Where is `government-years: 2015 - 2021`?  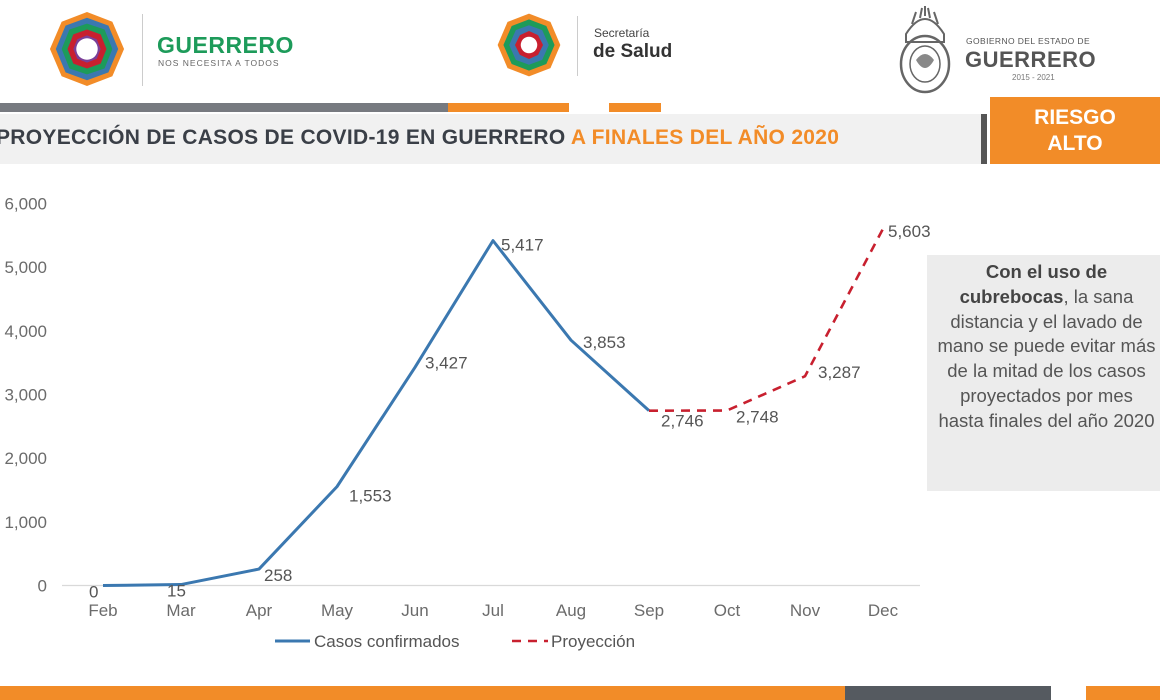 government-years: 2015 - 2021 is located at coordinates (1033, 77).